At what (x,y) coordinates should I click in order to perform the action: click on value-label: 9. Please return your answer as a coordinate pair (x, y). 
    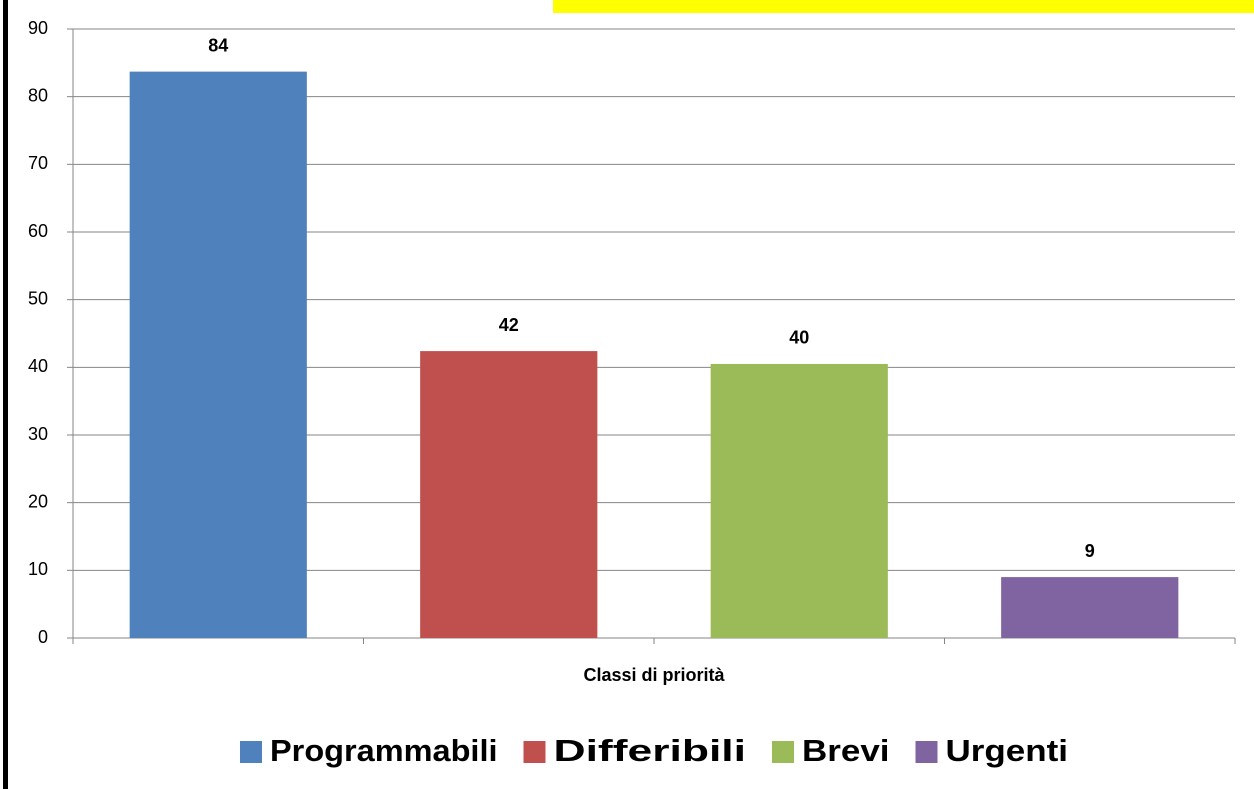
    Looking at the image, I should click on (1090, 551).